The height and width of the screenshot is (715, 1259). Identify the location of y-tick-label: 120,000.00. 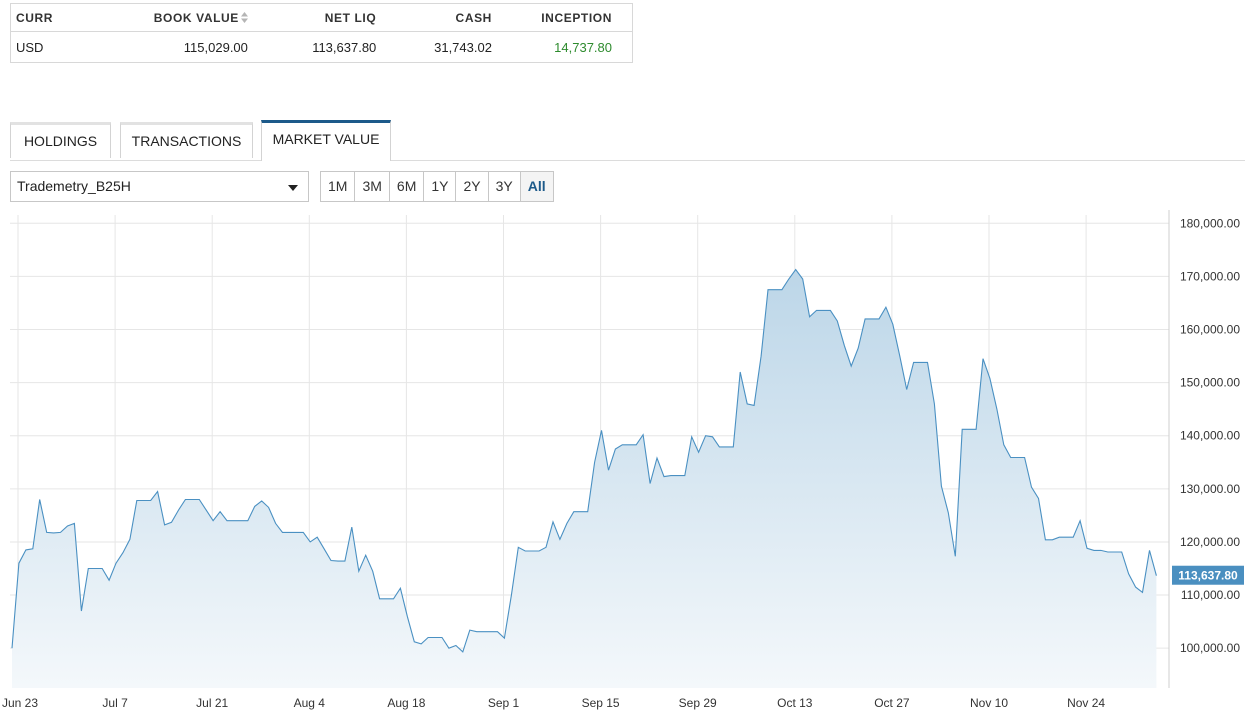
(1210, 542).